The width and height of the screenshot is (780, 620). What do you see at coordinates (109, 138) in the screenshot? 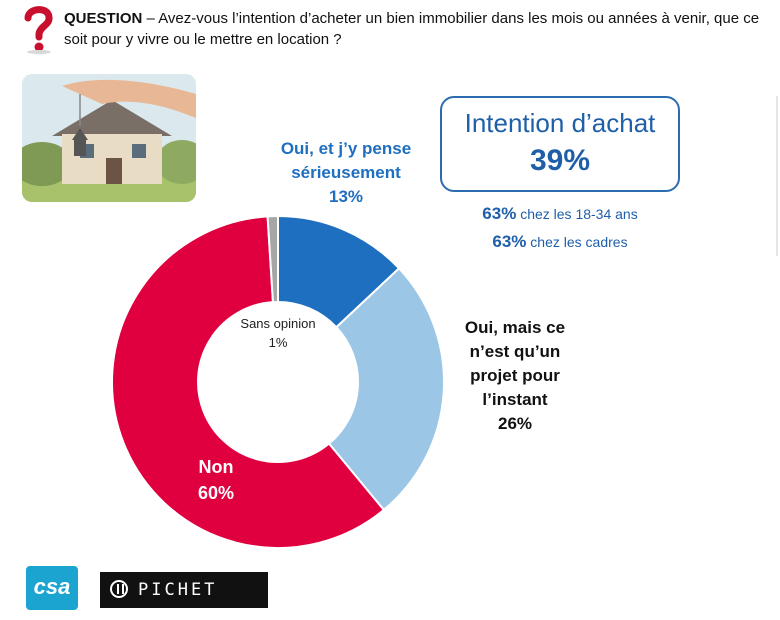
I see `house-key-image` at bounding box center [109, 138].